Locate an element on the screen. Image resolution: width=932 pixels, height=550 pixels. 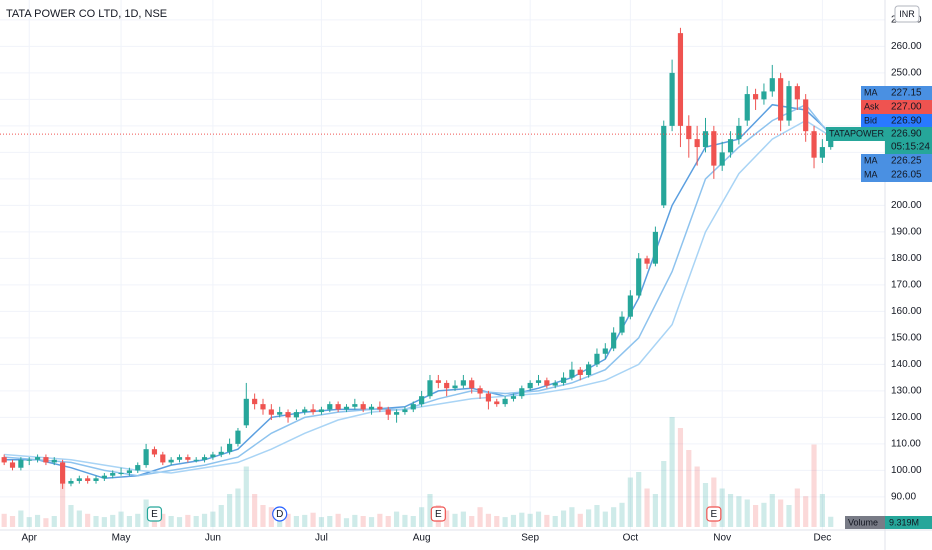
badge-countdown: 05:15:24 is located at coordinates (910, 147).